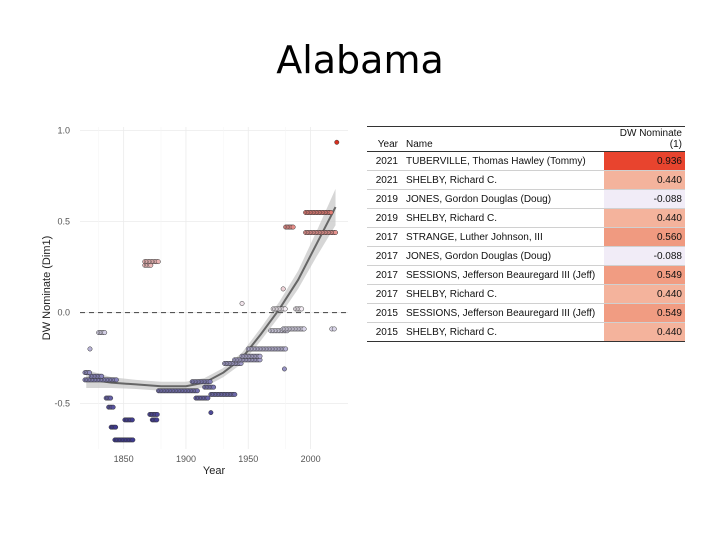 The height and width of the screenshot is (540, 720). Describe the element at coordinates (63, 131) in the screenshot. I see `y-tick-label: 1.0` at that location.